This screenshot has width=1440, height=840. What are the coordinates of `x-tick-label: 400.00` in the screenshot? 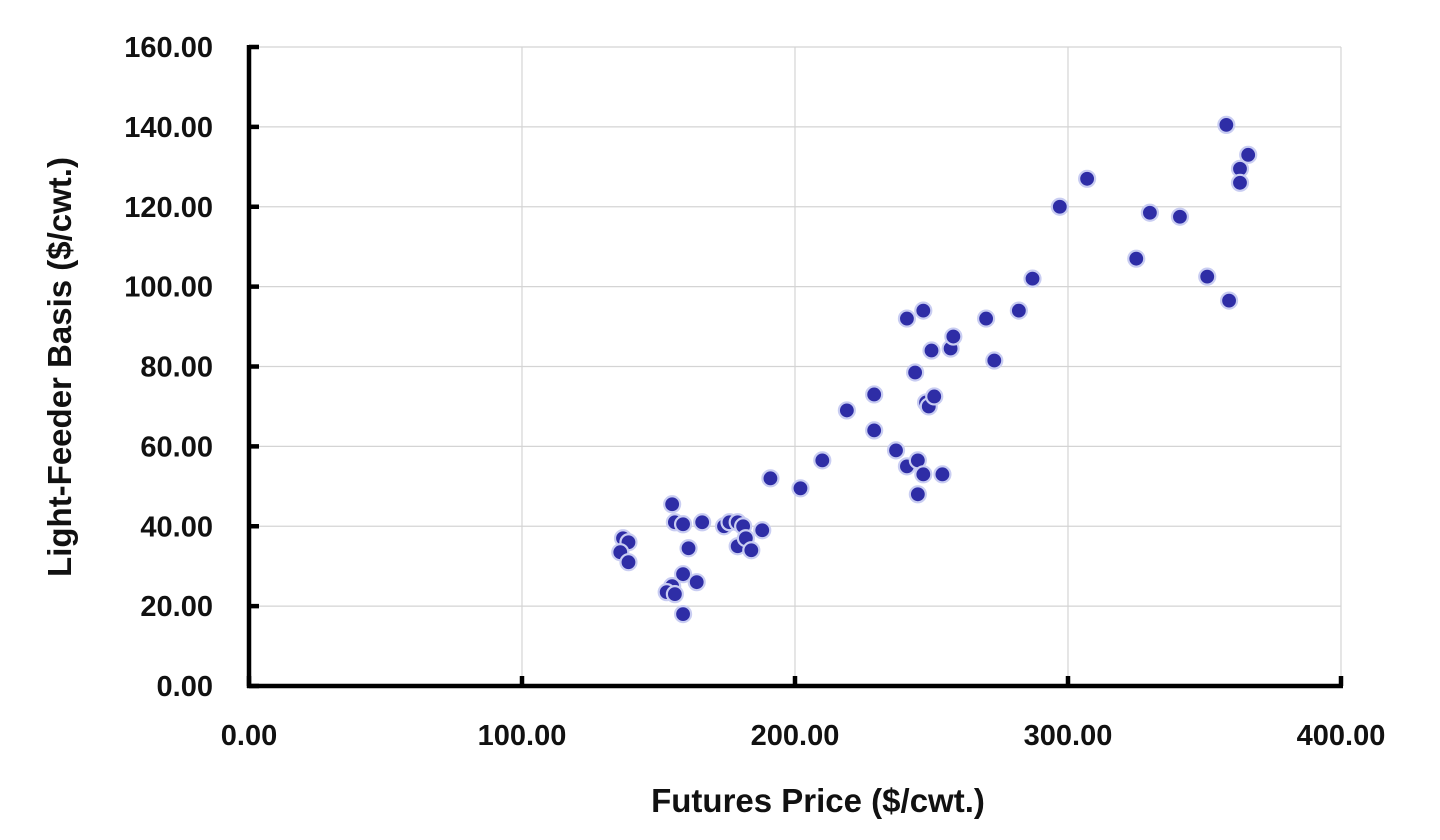 It's located at (1341, 736).